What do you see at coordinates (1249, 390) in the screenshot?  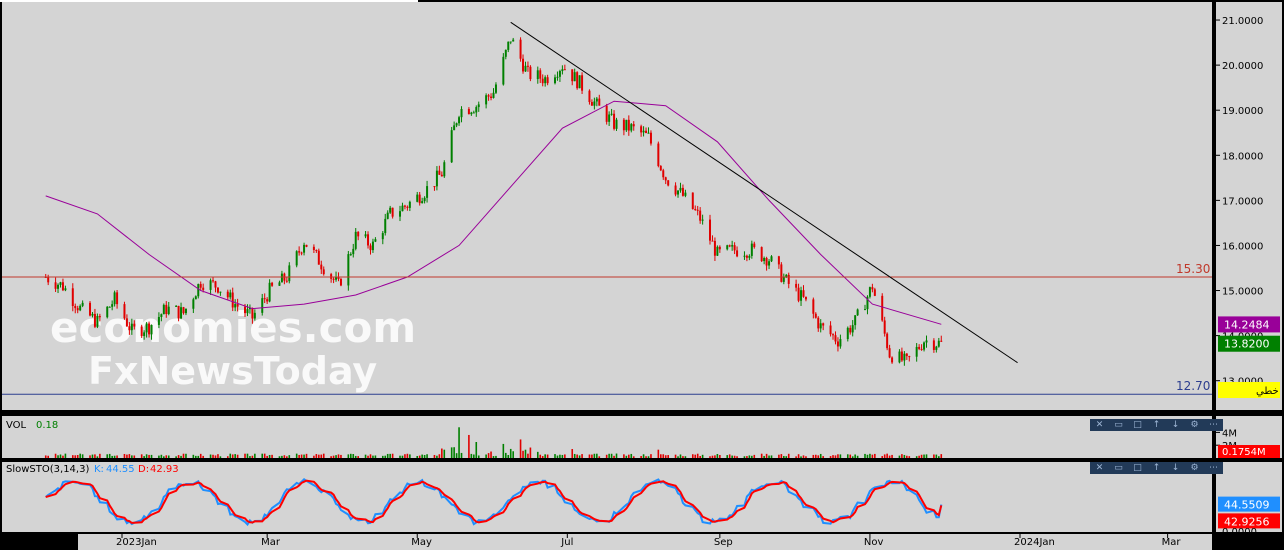 I see `axis-mode-badge` at bounding box center [1249, 390].